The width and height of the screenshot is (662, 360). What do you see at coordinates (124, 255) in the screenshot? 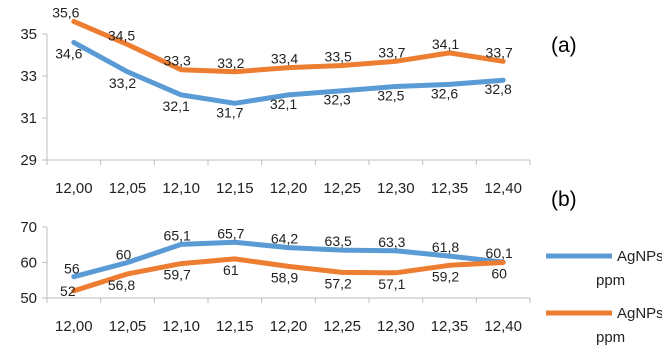
I see `data-label-agnps-0: 60` at bounding box center [124, 255].